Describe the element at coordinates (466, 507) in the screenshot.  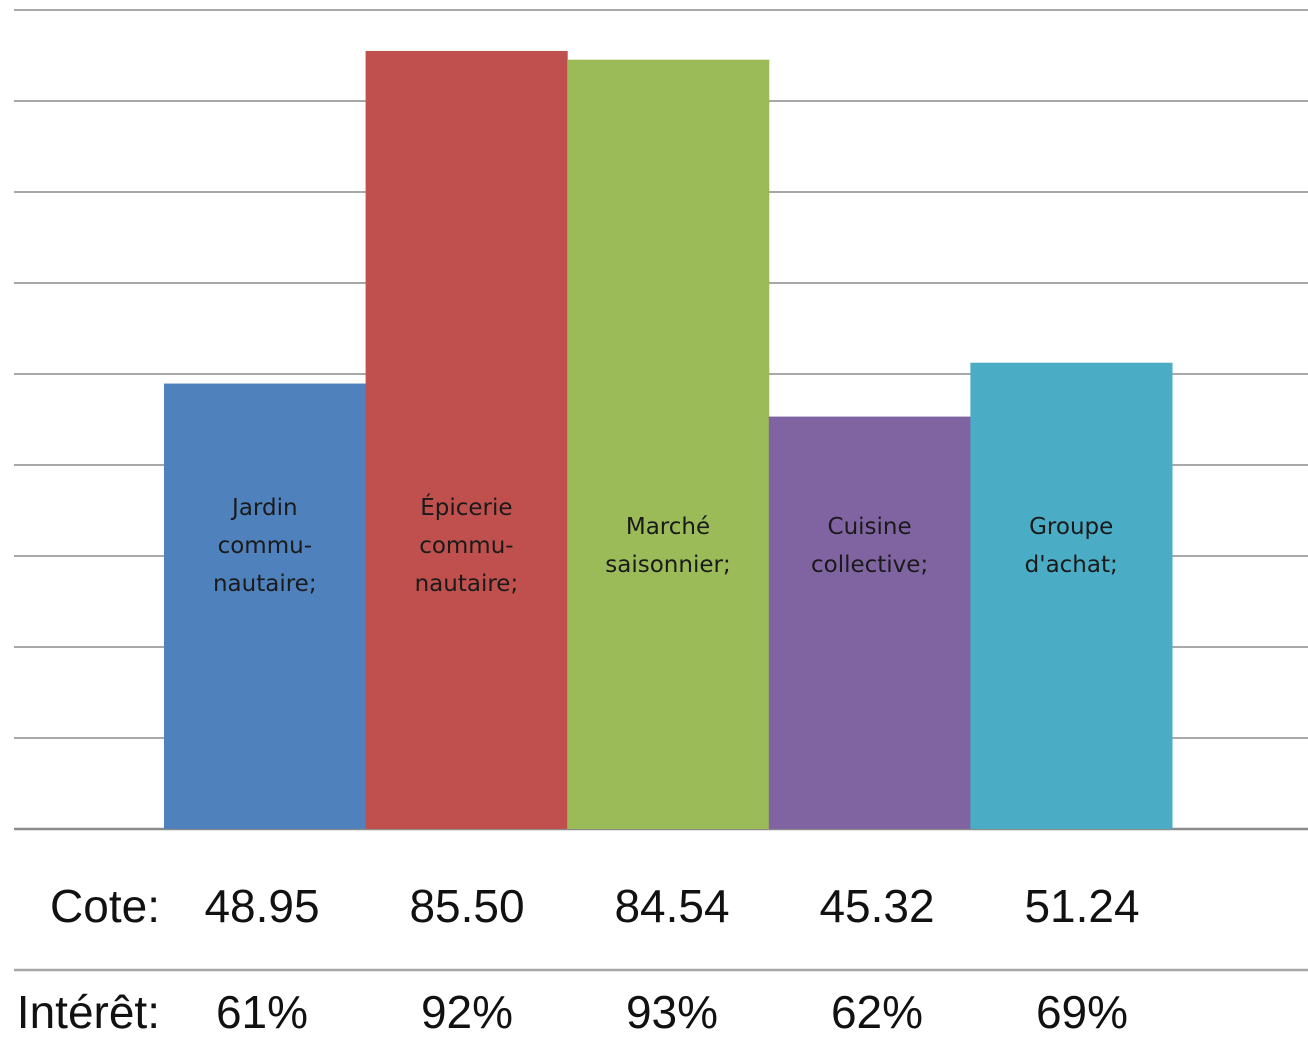
I see `bar-label-line: Épicerie` at that location.